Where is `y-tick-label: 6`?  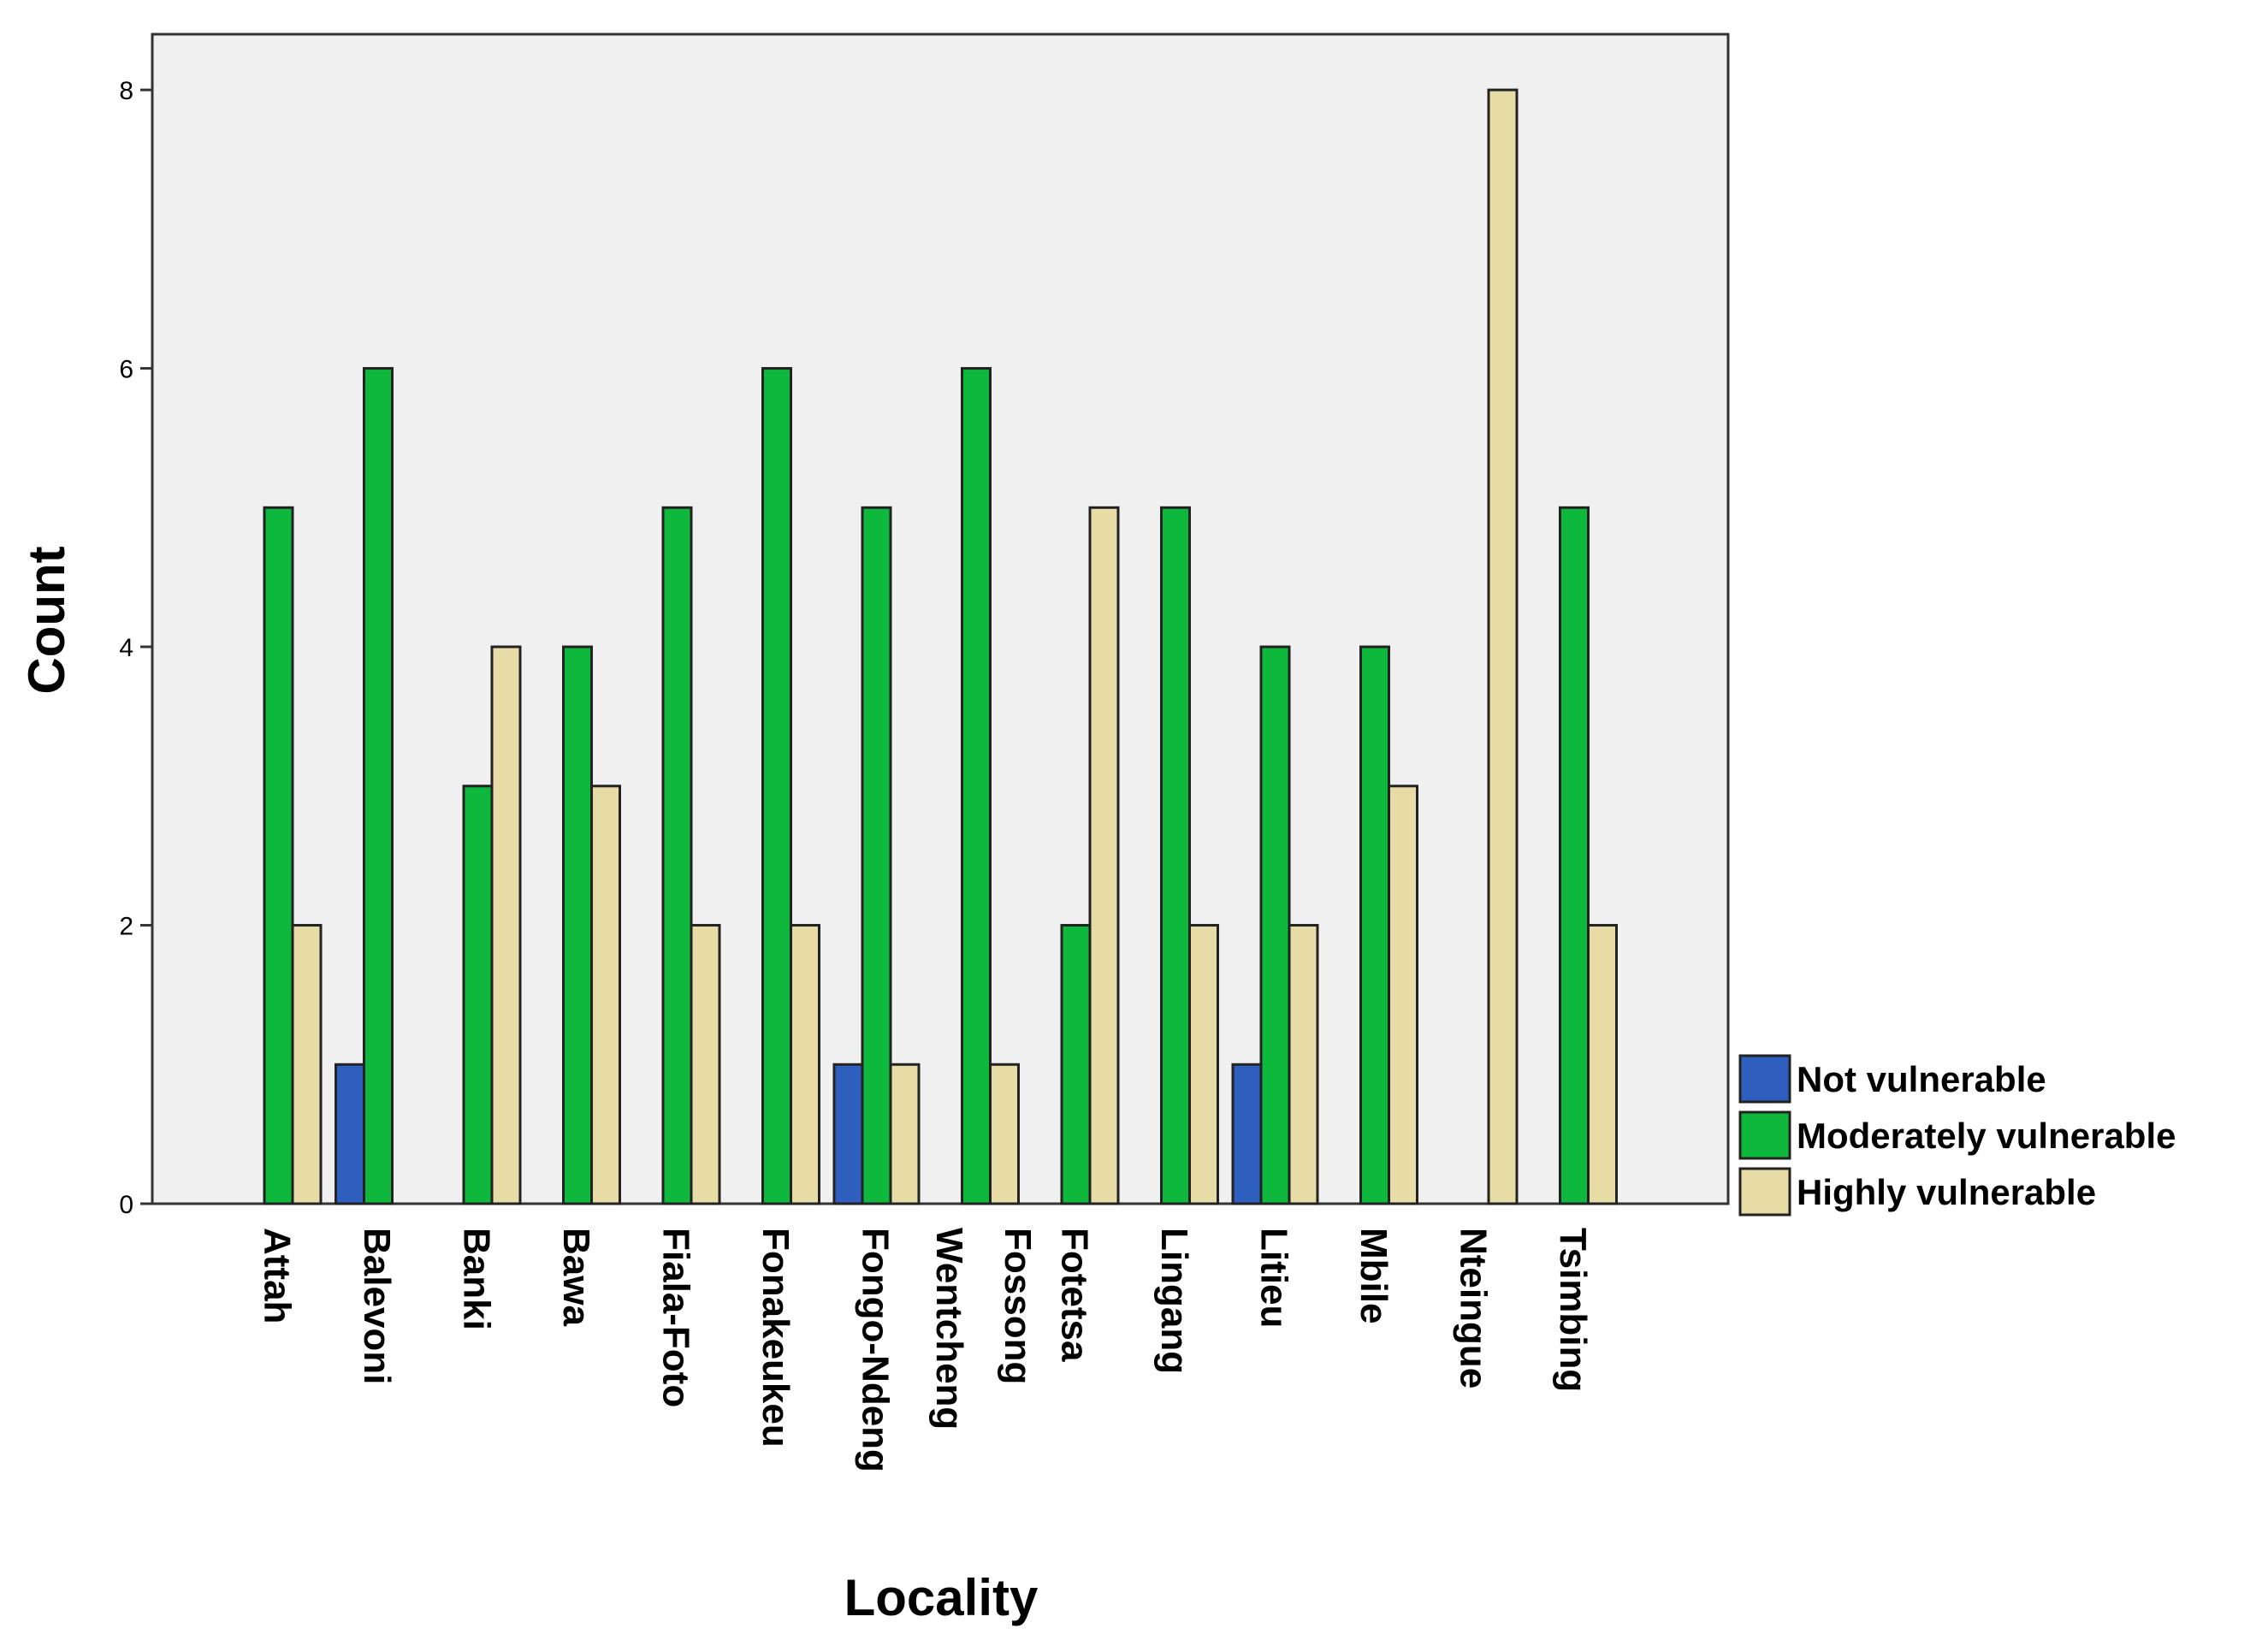
y-tick-label: 6 is located at coordinates (126, 370).